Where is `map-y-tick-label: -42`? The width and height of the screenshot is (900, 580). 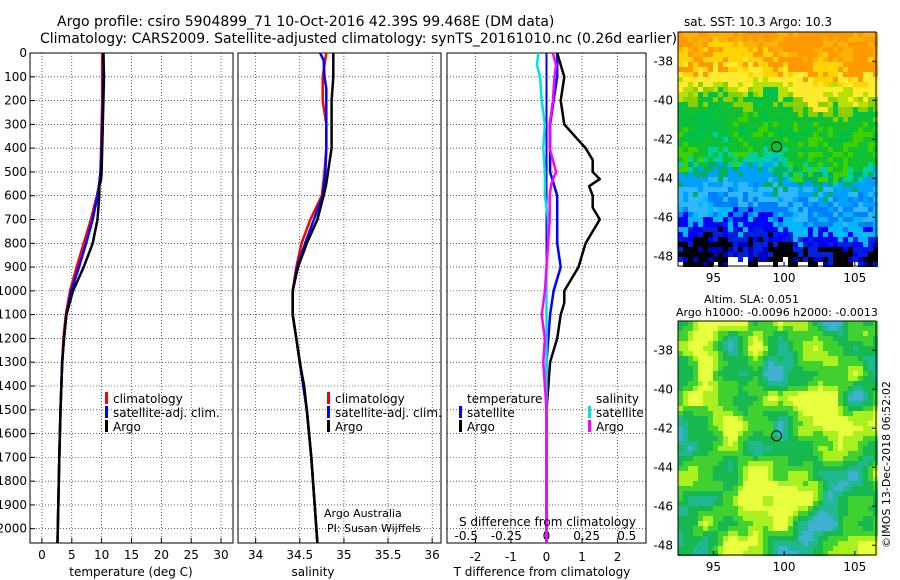 map-y-tick-label: -42 is located at coordinates (663, 139).